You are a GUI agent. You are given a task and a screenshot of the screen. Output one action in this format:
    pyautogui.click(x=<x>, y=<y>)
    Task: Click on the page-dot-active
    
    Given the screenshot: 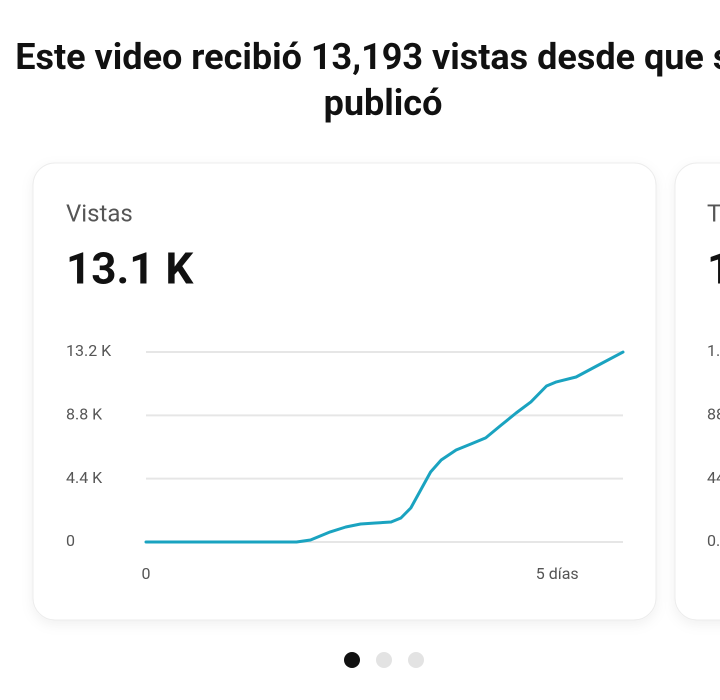 What is the action you would take?
    pyautogui.click(x=352, y=660)
    